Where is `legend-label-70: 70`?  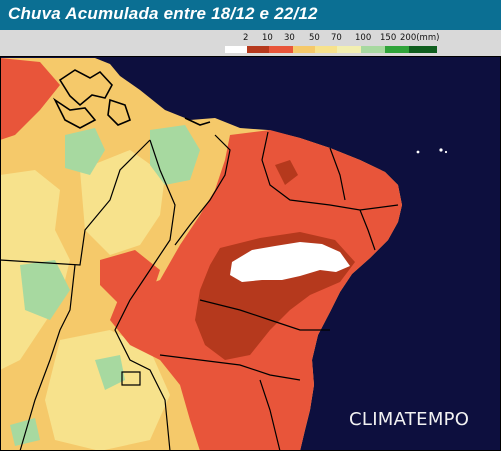 legend-label-70: 70 is located at coordinates (336, 38).